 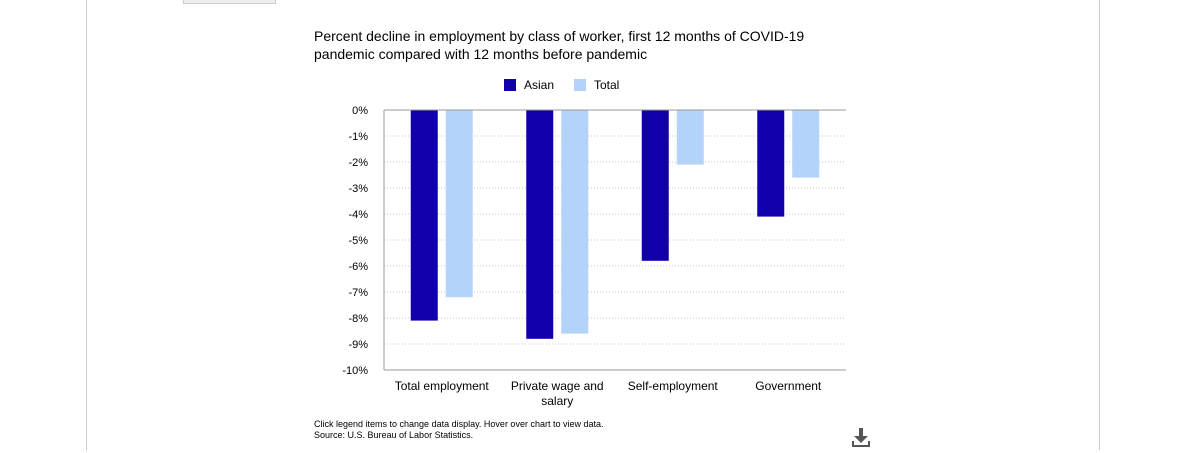 What do you see at coordinates (673, 386) in the screenshot?
I see `x-tick-label: Self-employment` at bounding box center [673, 386].